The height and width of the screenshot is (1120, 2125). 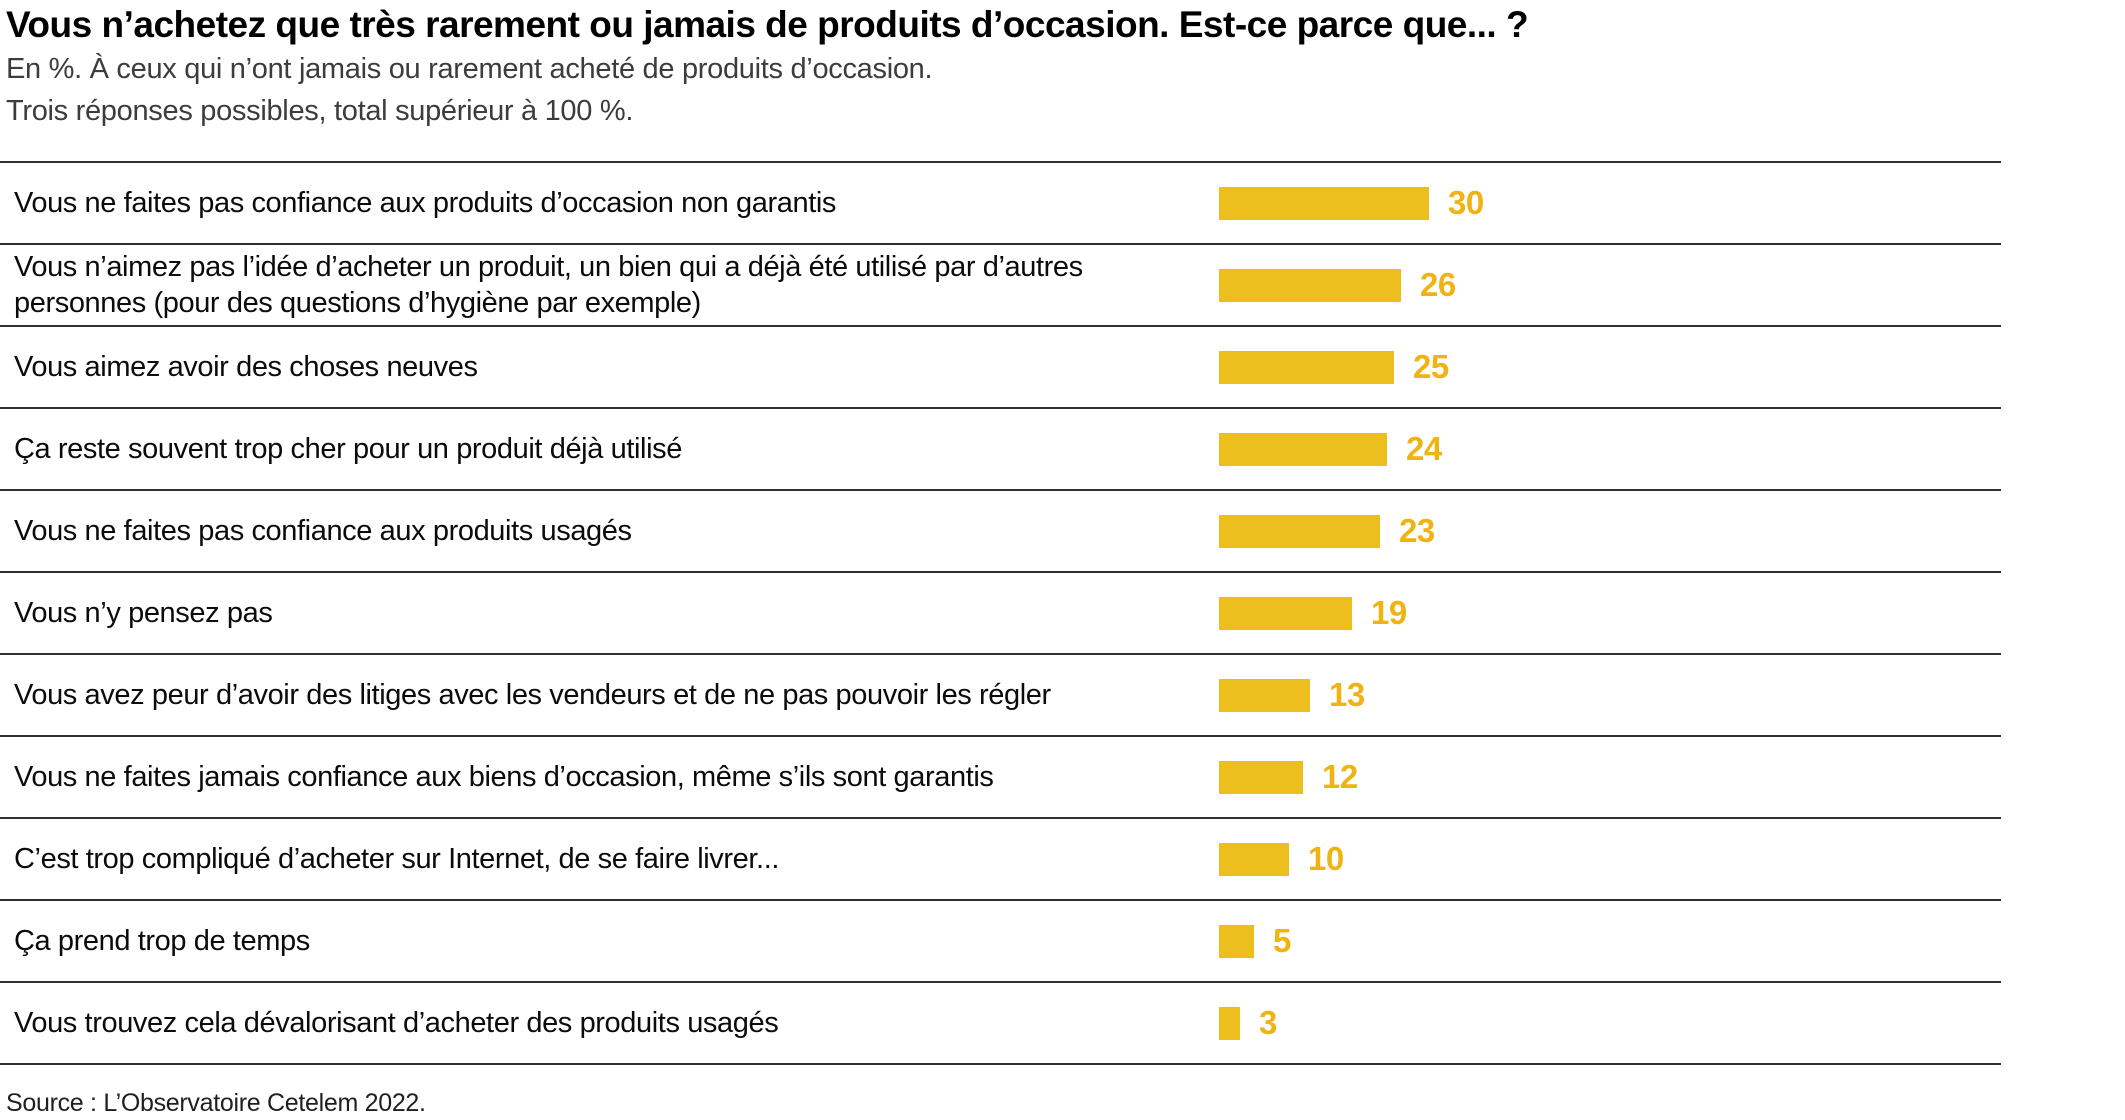 What do you see at coordinates (1326, 858) in the screenshot?
I see `row-value: 10` at bounding box center [1326, 858].